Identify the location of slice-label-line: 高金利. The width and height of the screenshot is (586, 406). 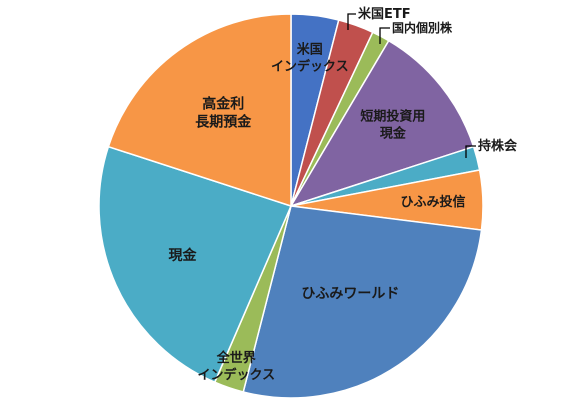
(223, 104).